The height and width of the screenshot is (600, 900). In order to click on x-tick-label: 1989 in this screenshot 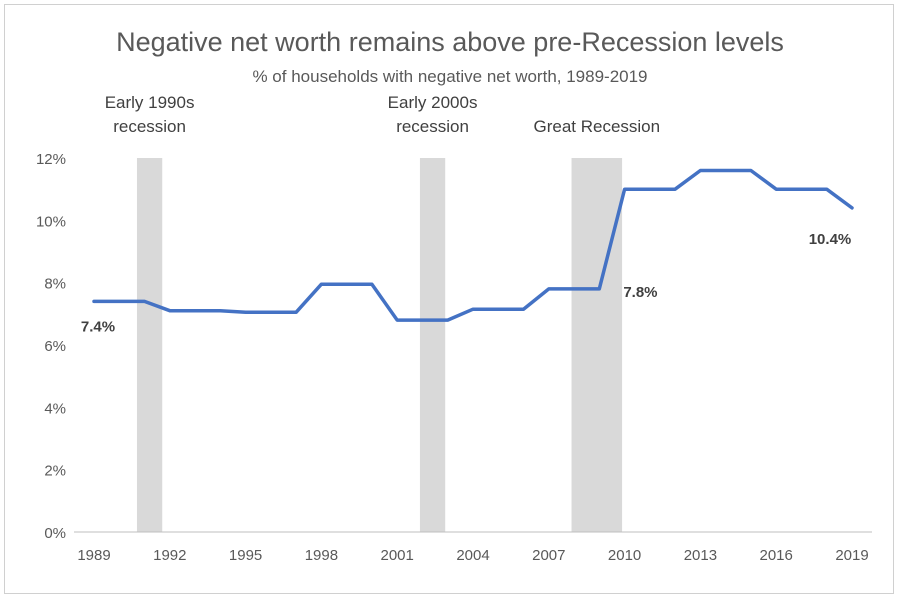, I will do `click(93, 555)`.